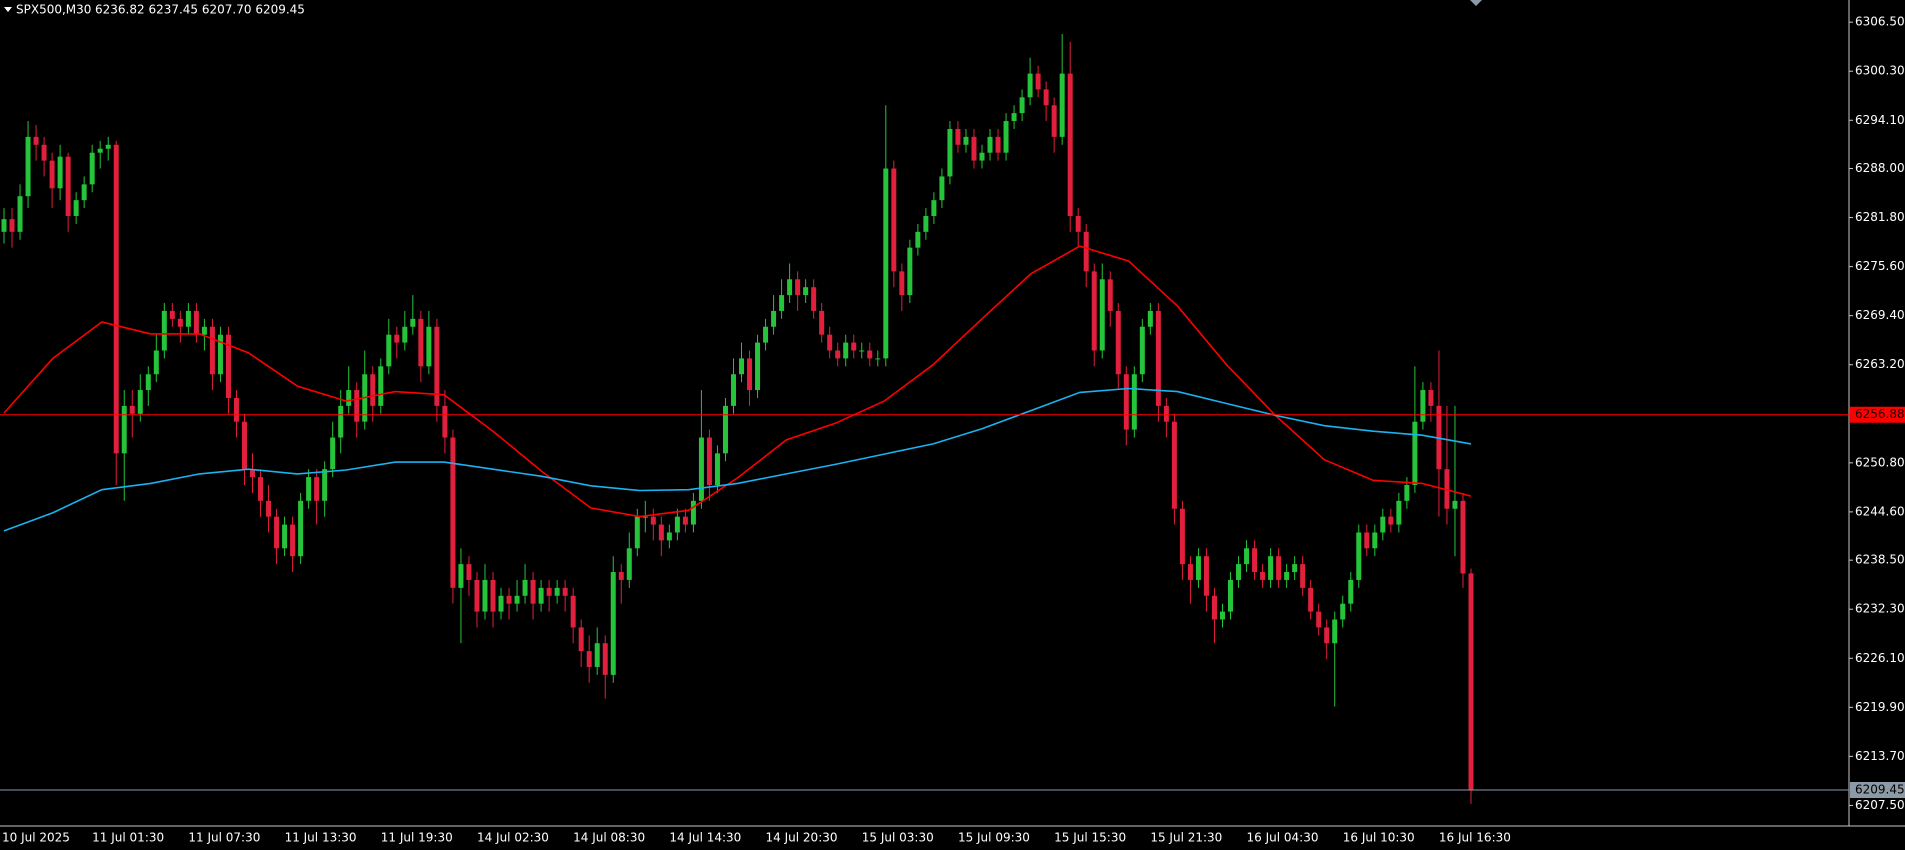 Image resolution: width=1905 pixels, height=850 pixels. What do you see at coordinates (994, 838) in the screenshot?
I see `x-tick-label: 15 Jul 09:30` at bounding box center [994, 838].